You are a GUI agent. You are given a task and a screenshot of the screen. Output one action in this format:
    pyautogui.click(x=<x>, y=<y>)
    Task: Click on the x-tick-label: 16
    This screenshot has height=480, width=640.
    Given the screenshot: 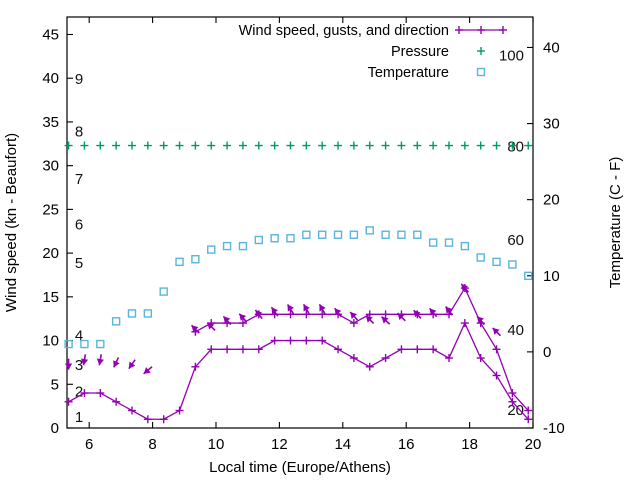 What is the action you would take?
    pyautogui.click(x=406, y=444)
    